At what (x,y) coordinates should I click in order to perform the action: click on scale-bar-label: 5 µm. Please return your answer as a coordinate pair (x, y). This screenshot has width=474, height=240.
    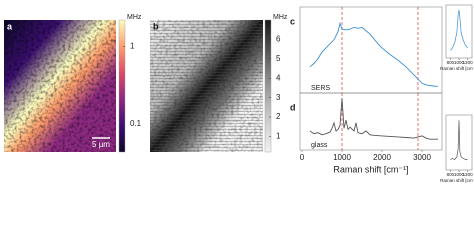
    Looking at the image, I should click on (101, 144).